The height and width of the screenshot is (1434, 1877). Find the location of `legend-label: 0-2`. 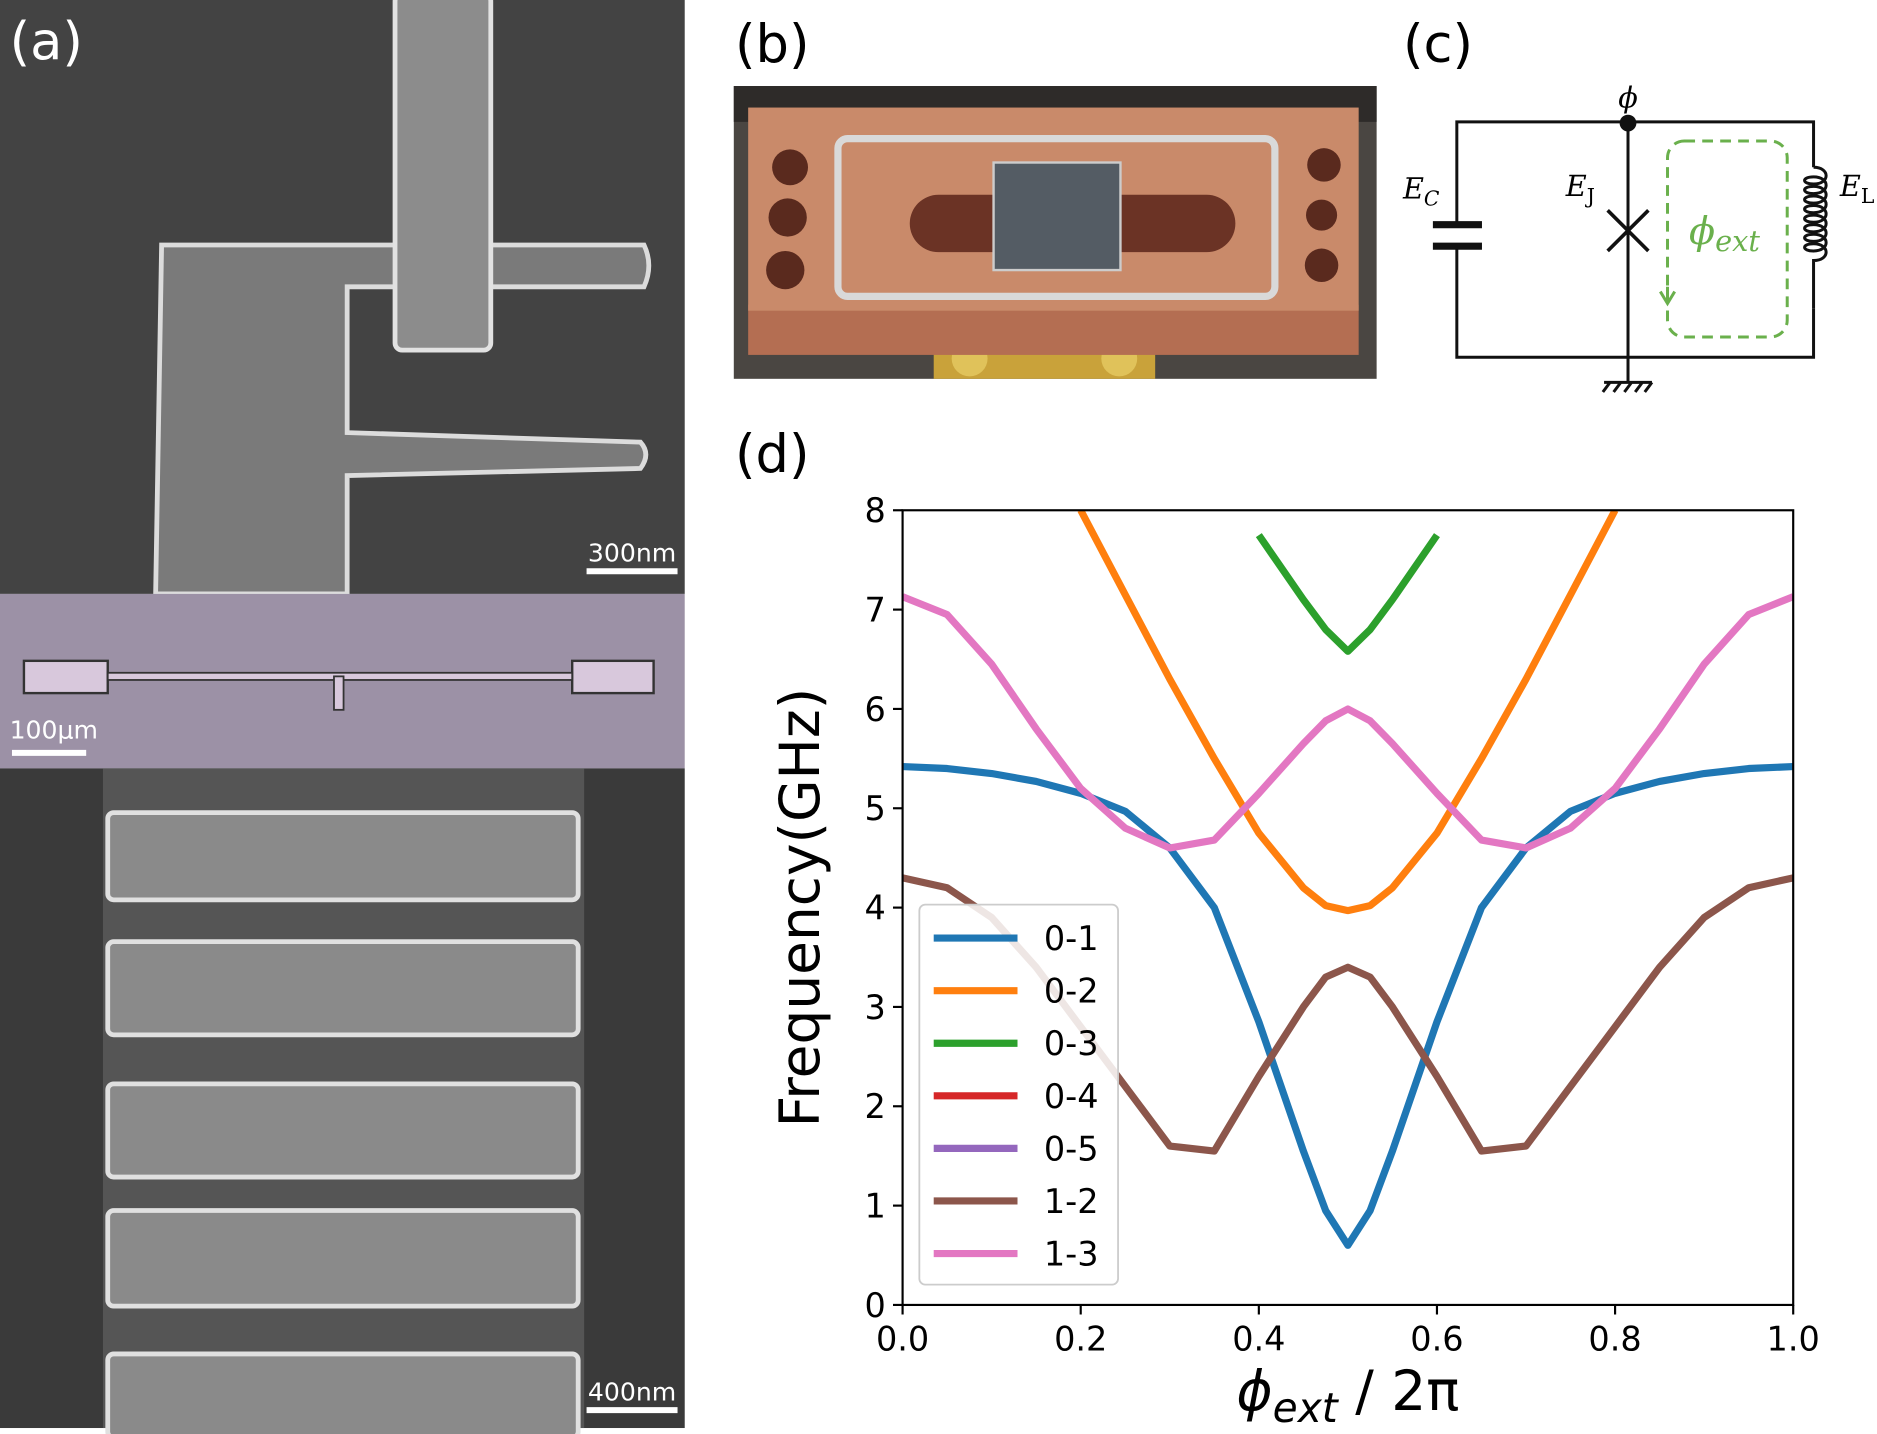

legend-label: 0-2 is located at coordinates (1071, 991).